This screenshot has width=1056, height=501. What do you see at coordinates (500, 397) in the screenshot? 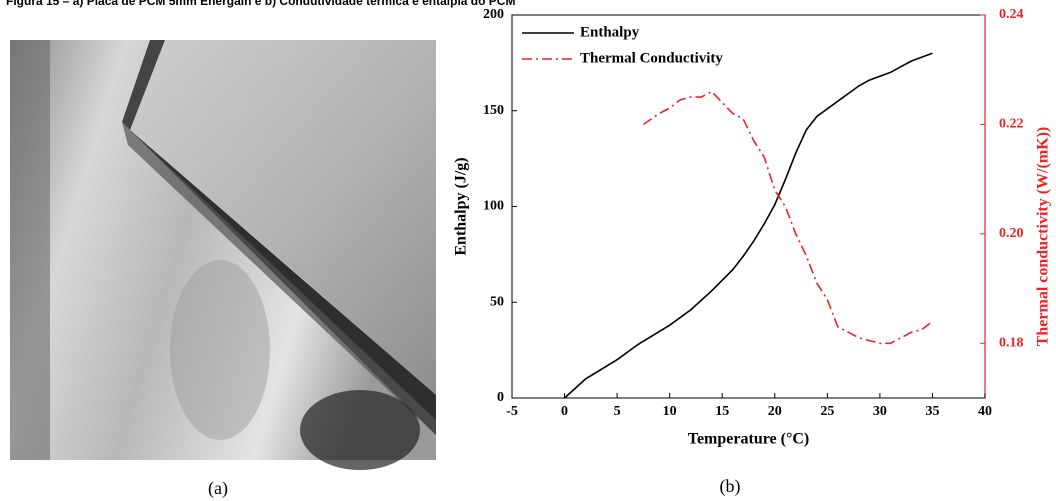
I see `y-tick-label: 0` at bounding box center [500, 397].